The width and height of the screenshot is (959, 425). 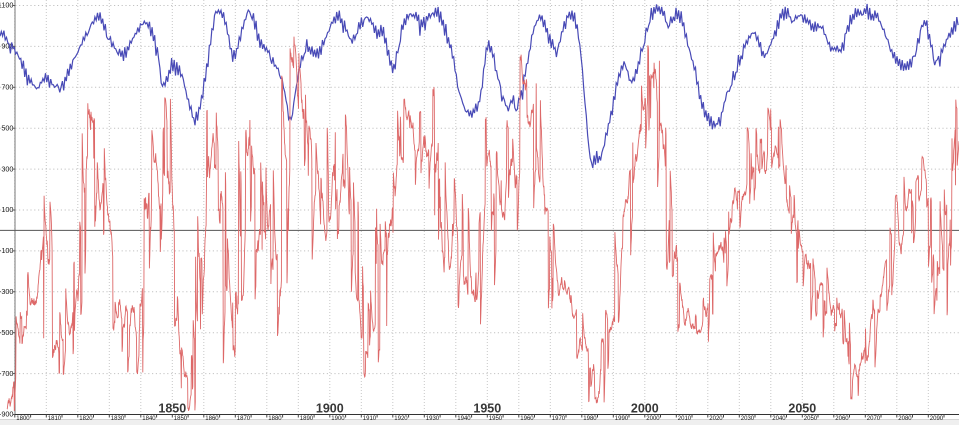 What do you see at coordinates (7, 5) in the screenshot?
I see `svg-text: 1100` at bounding box center [7, 5].